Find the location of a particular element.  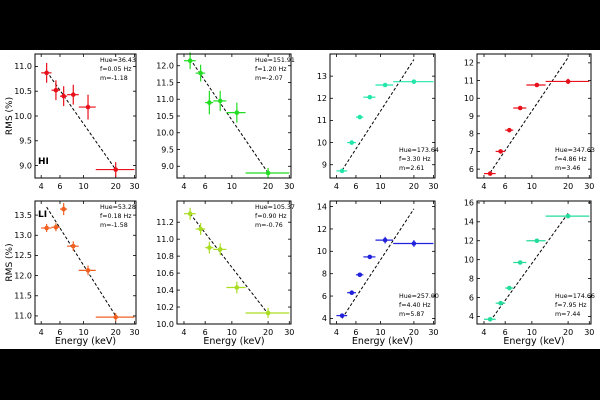

panel-tag: HI is located at coordinates (43, 162).